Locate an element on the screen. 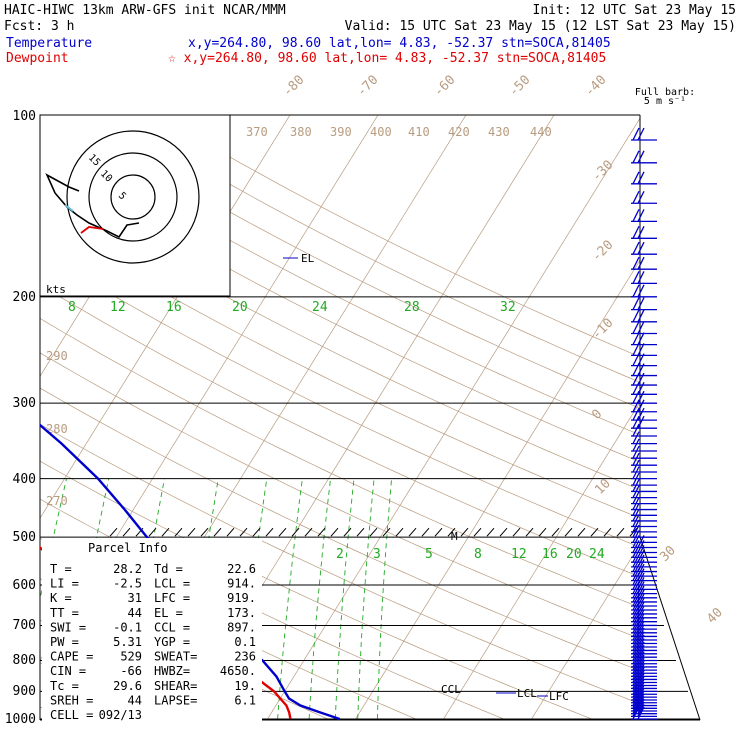  theta-label: 370 is located at coordinates (257, 132).